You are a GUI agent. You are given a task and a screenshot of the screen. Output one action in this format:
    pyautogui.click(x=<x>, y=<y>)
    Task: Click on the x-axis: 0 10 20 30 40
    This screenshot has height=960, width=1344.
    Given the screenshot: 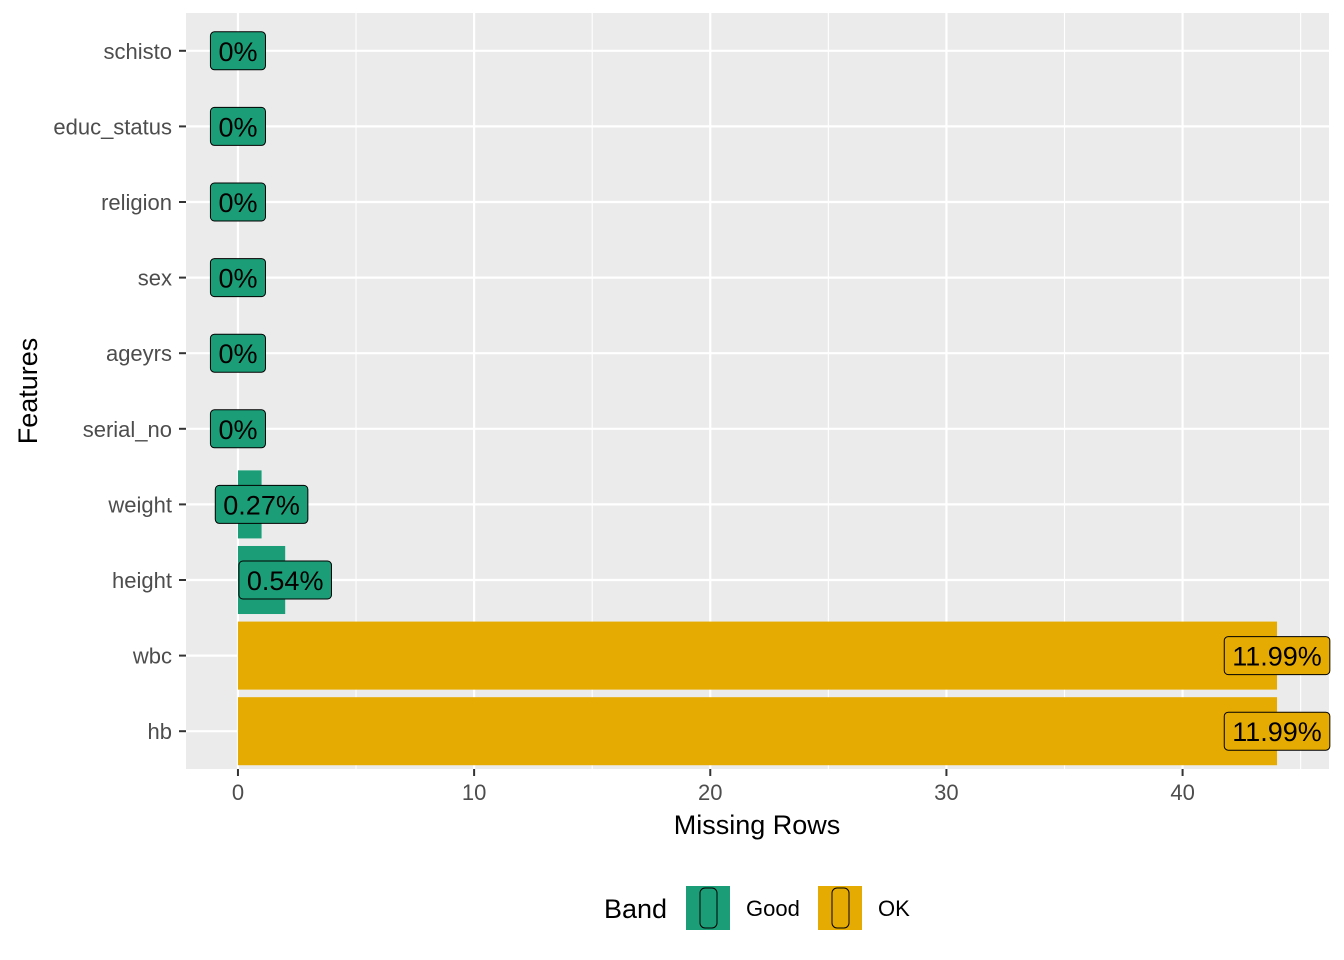 What is the action you would take?
    pyautogui.click(x=713, y=787)
    